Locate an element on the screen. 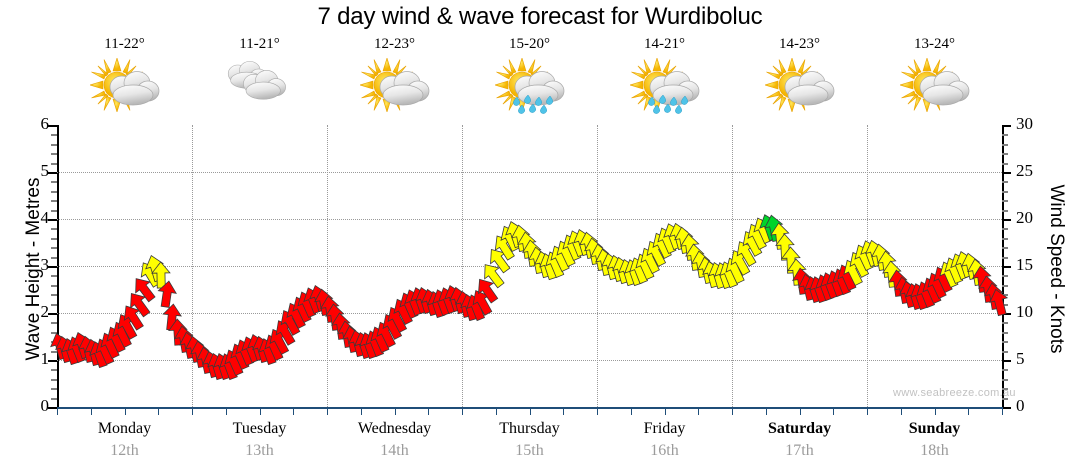 Image resolution: width=1080 pixels, height=475 pixels. watermark: www.seabreeze.com.au is located at coordinates (954, 393).